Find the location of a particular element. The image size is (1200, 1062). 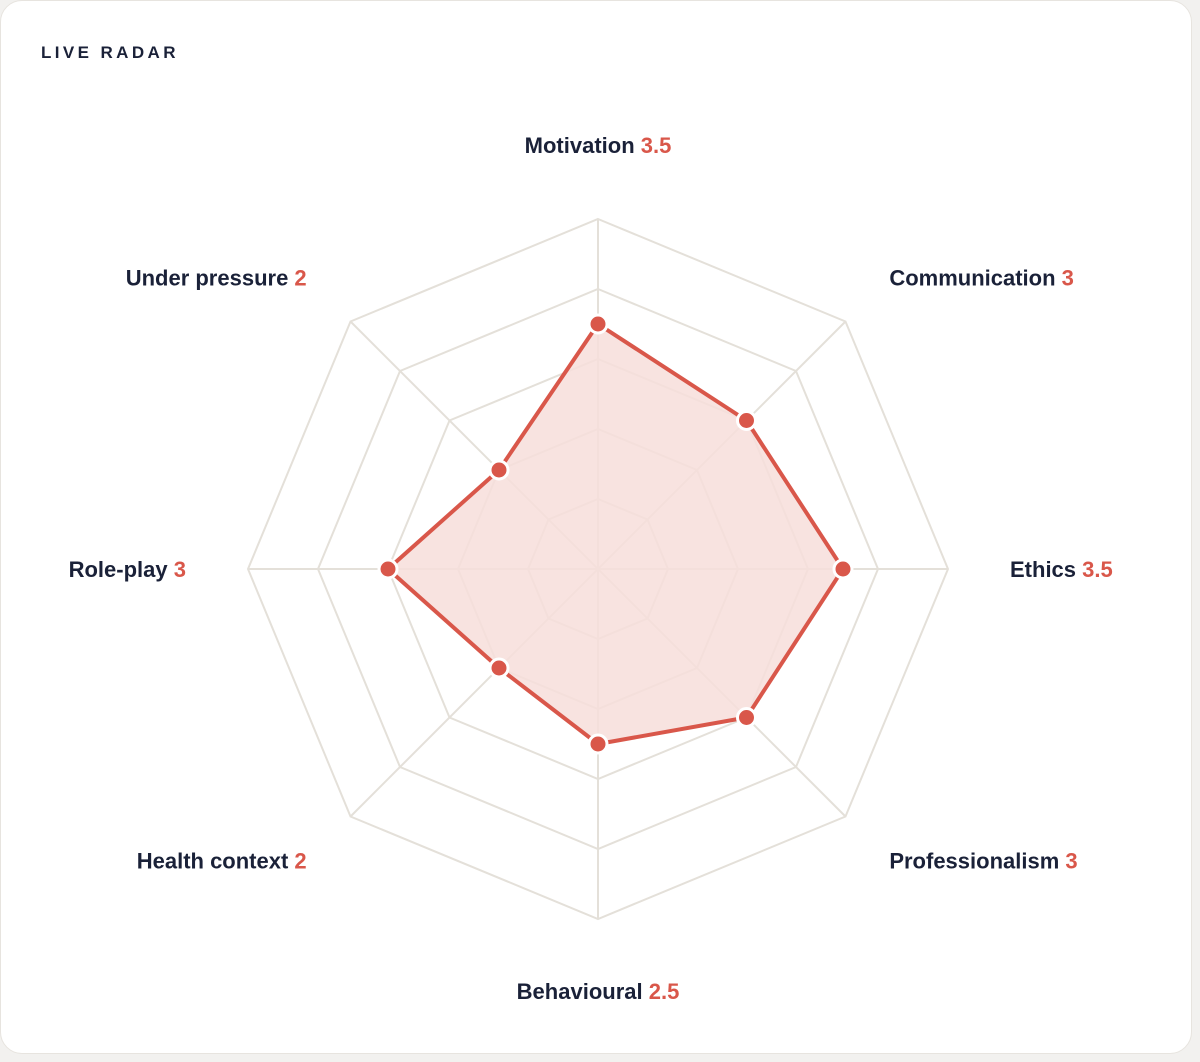

axis-label-communication: Communication 3 is located at coordinates (981, 278).